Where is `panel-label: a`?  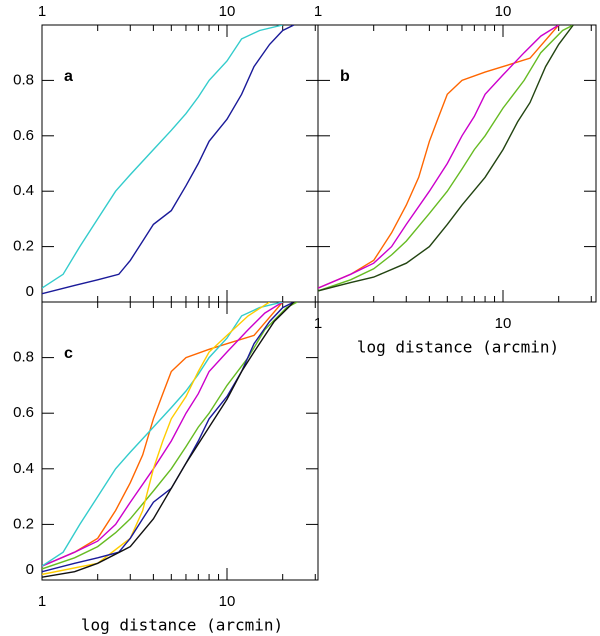 panel-label: a is located at coordinates (68, 76).